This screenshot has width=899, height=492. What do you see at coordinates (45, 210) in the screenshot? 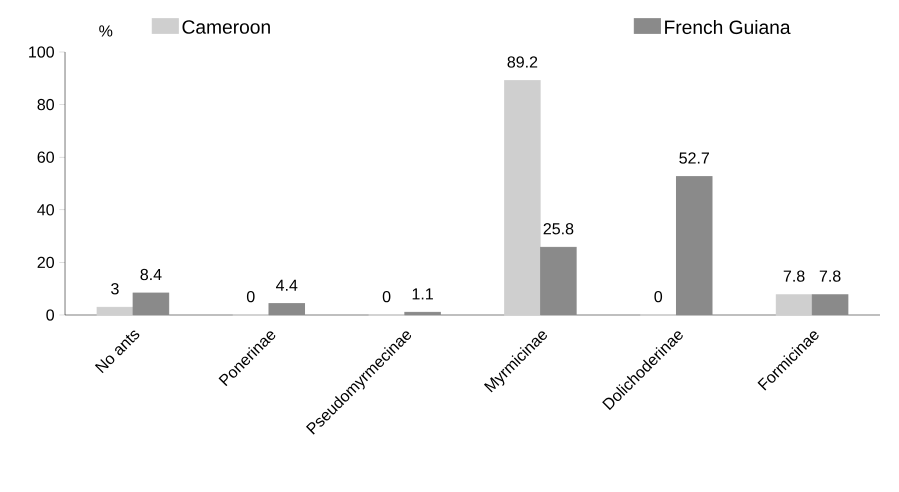
I see `y-tick-label: 40` at bounding box center [45, 210].